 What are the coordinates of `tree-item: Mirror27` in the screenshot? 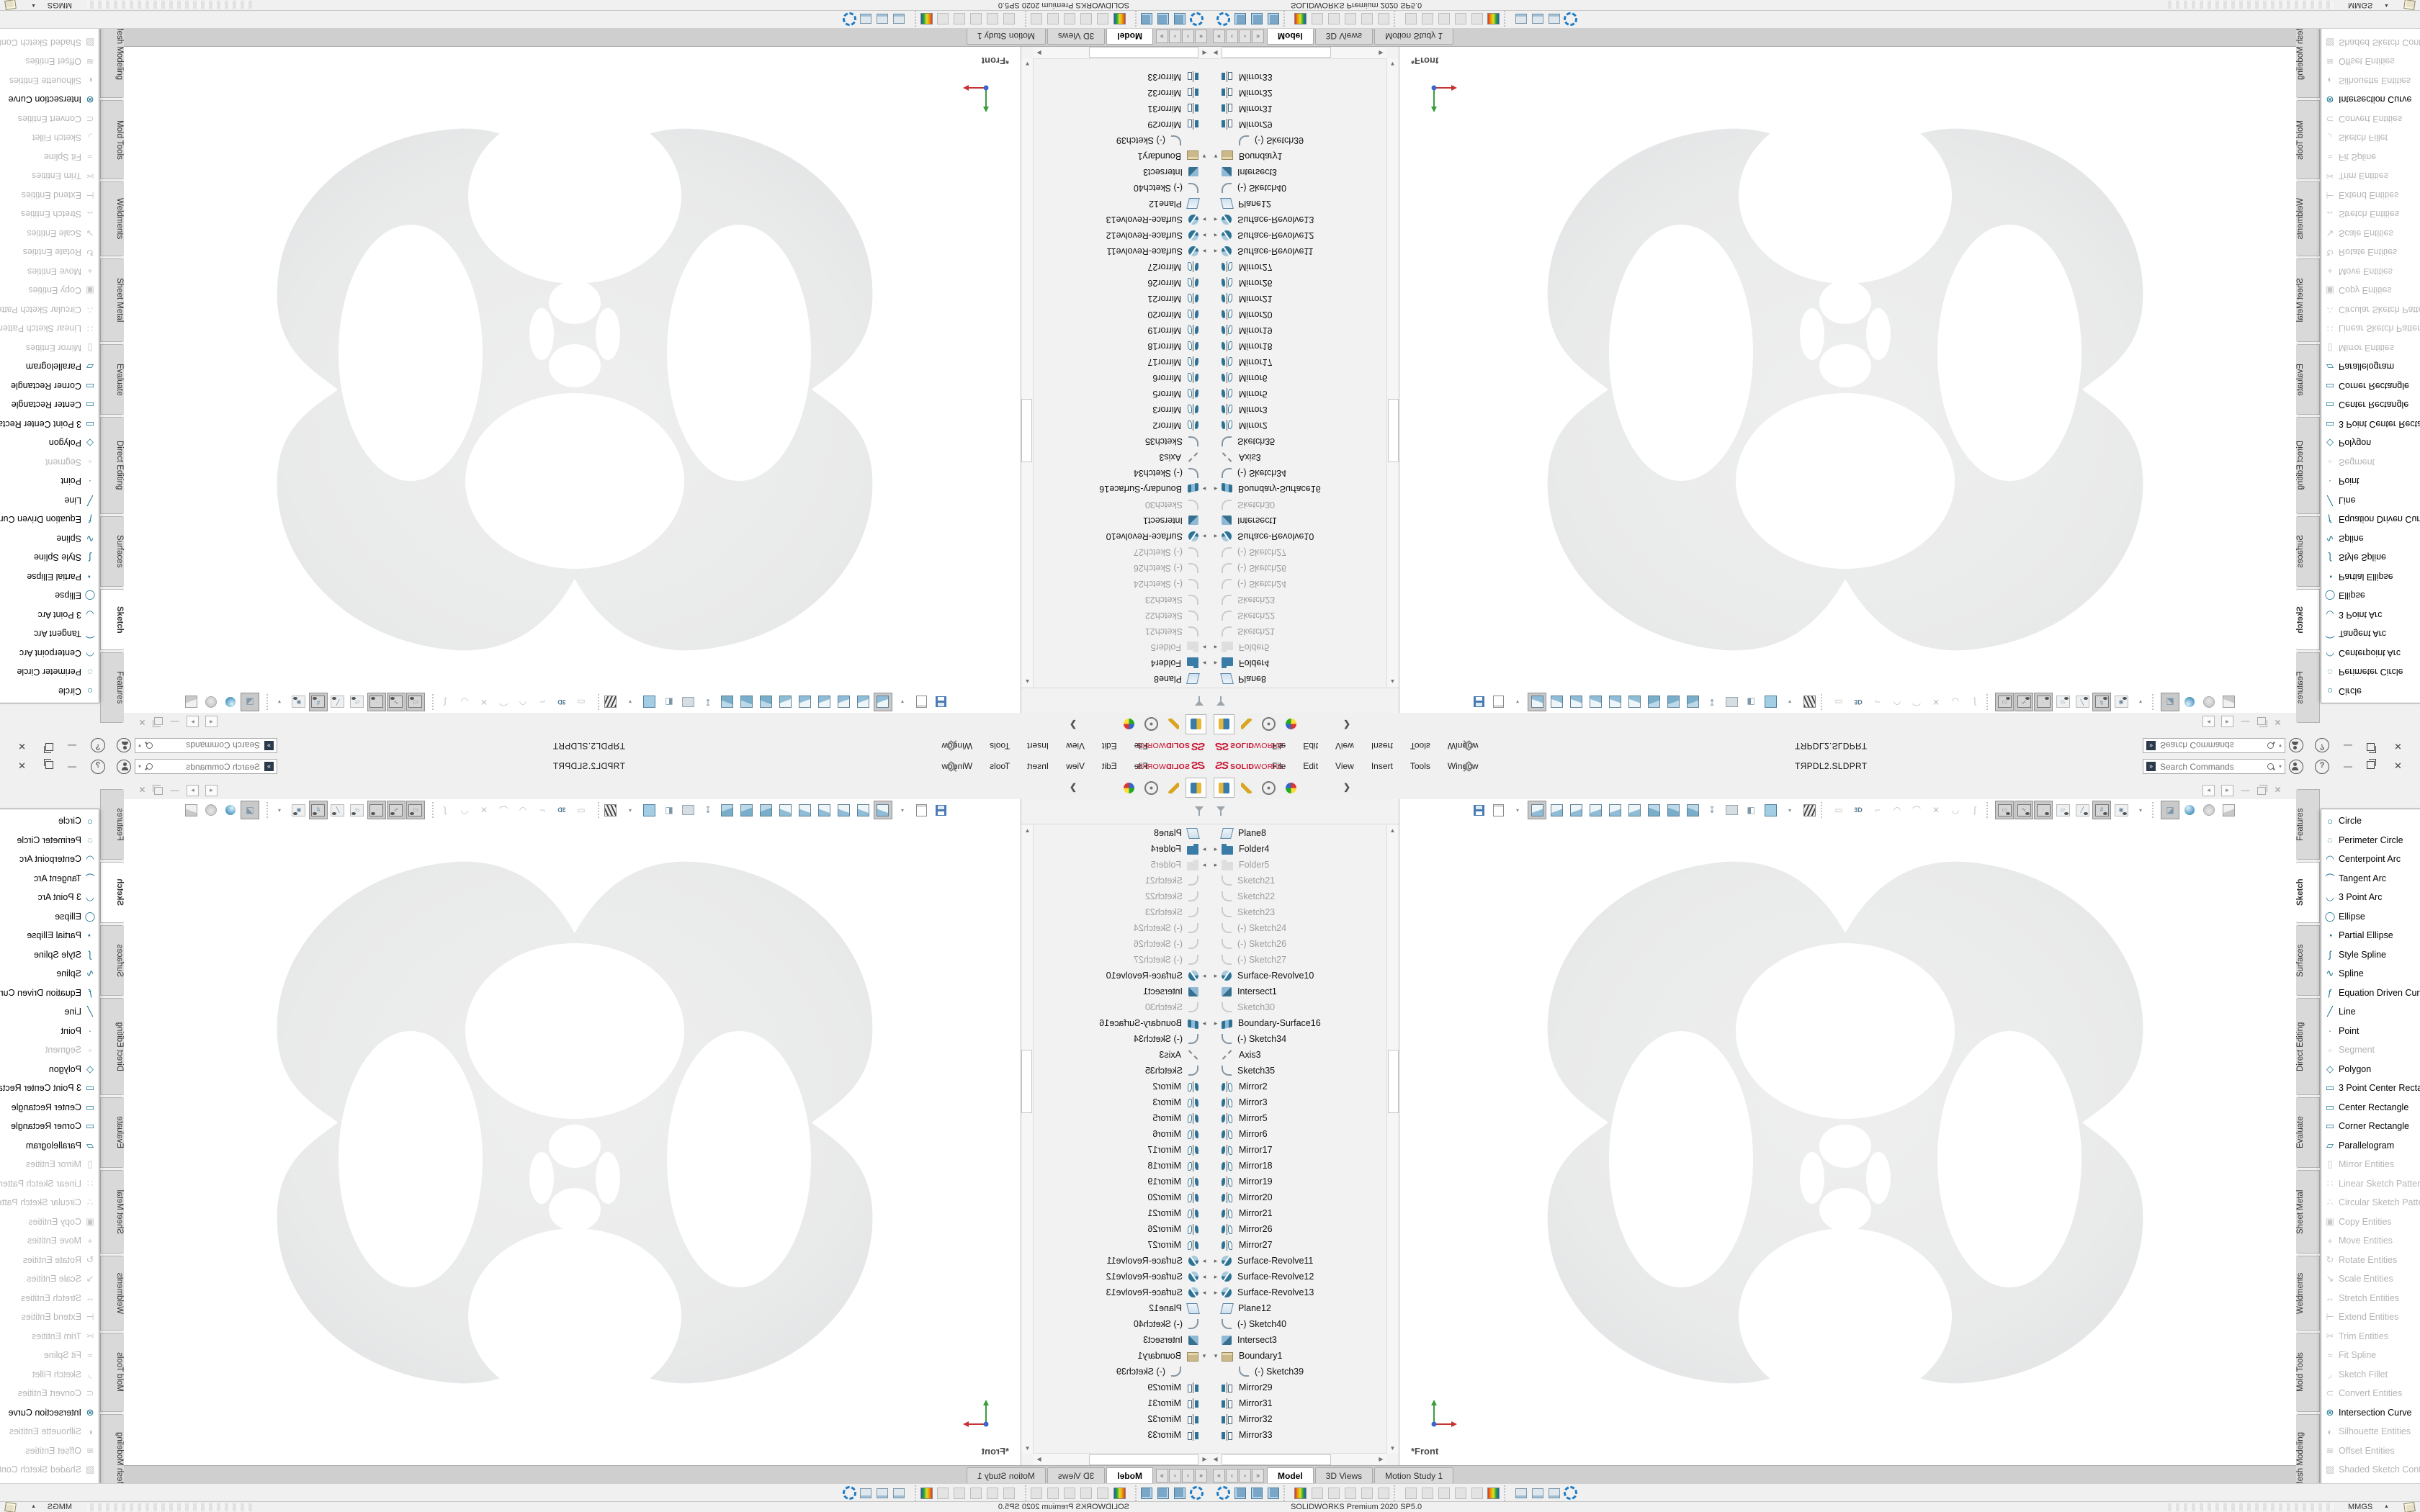 It's located at (1122, 1245).